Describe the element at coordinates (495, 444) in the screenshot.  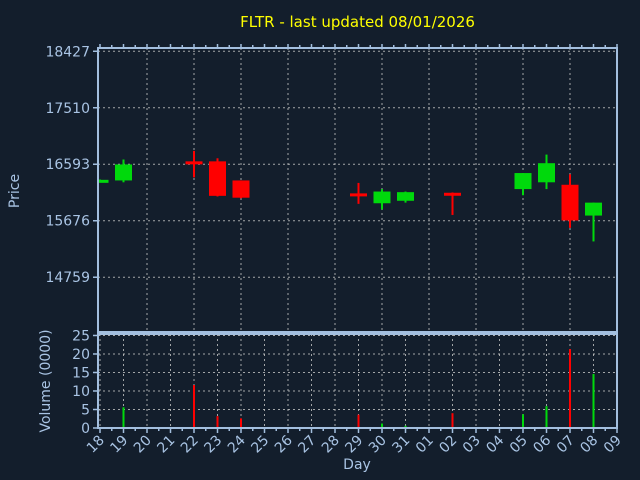
I see `x-tick-label: 04` at that location.